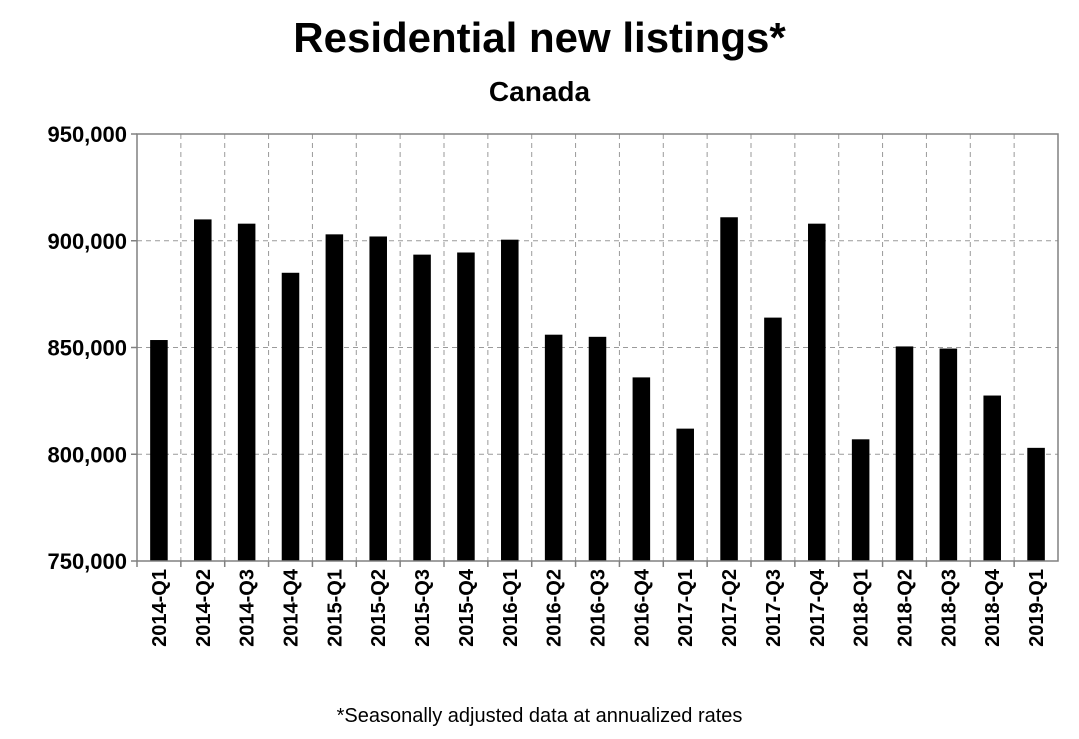  Describe the element at coordinates (555, 608) in the screenshot. I see `x-tick-label: 2016-Q2` at that location.